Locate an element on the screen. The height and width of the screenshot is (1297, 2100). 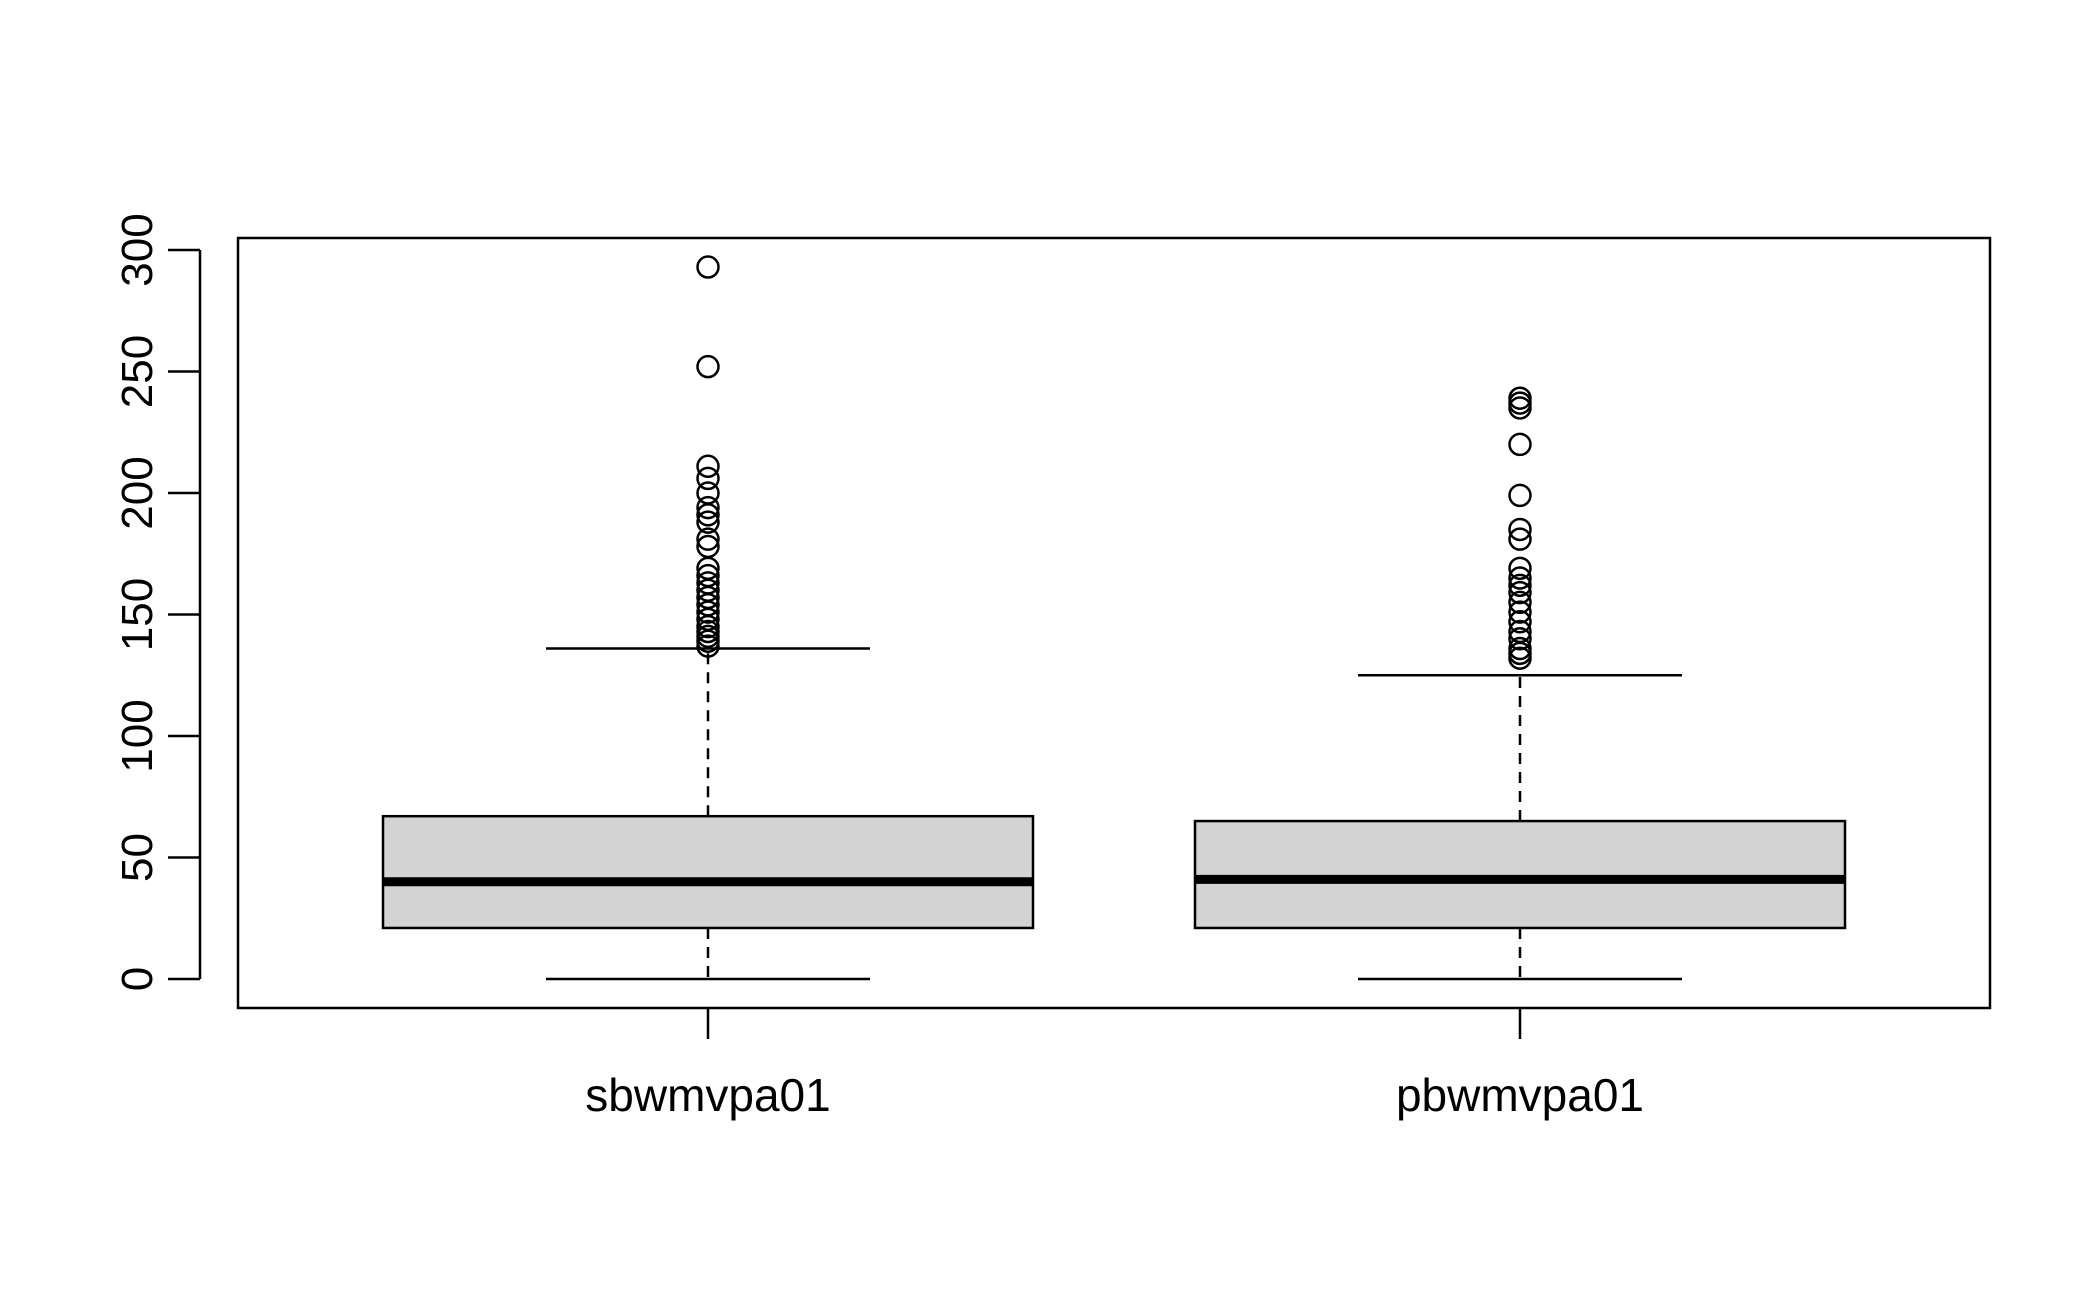
y-tick-label-0: 0 is located at coordinates (137, 979).